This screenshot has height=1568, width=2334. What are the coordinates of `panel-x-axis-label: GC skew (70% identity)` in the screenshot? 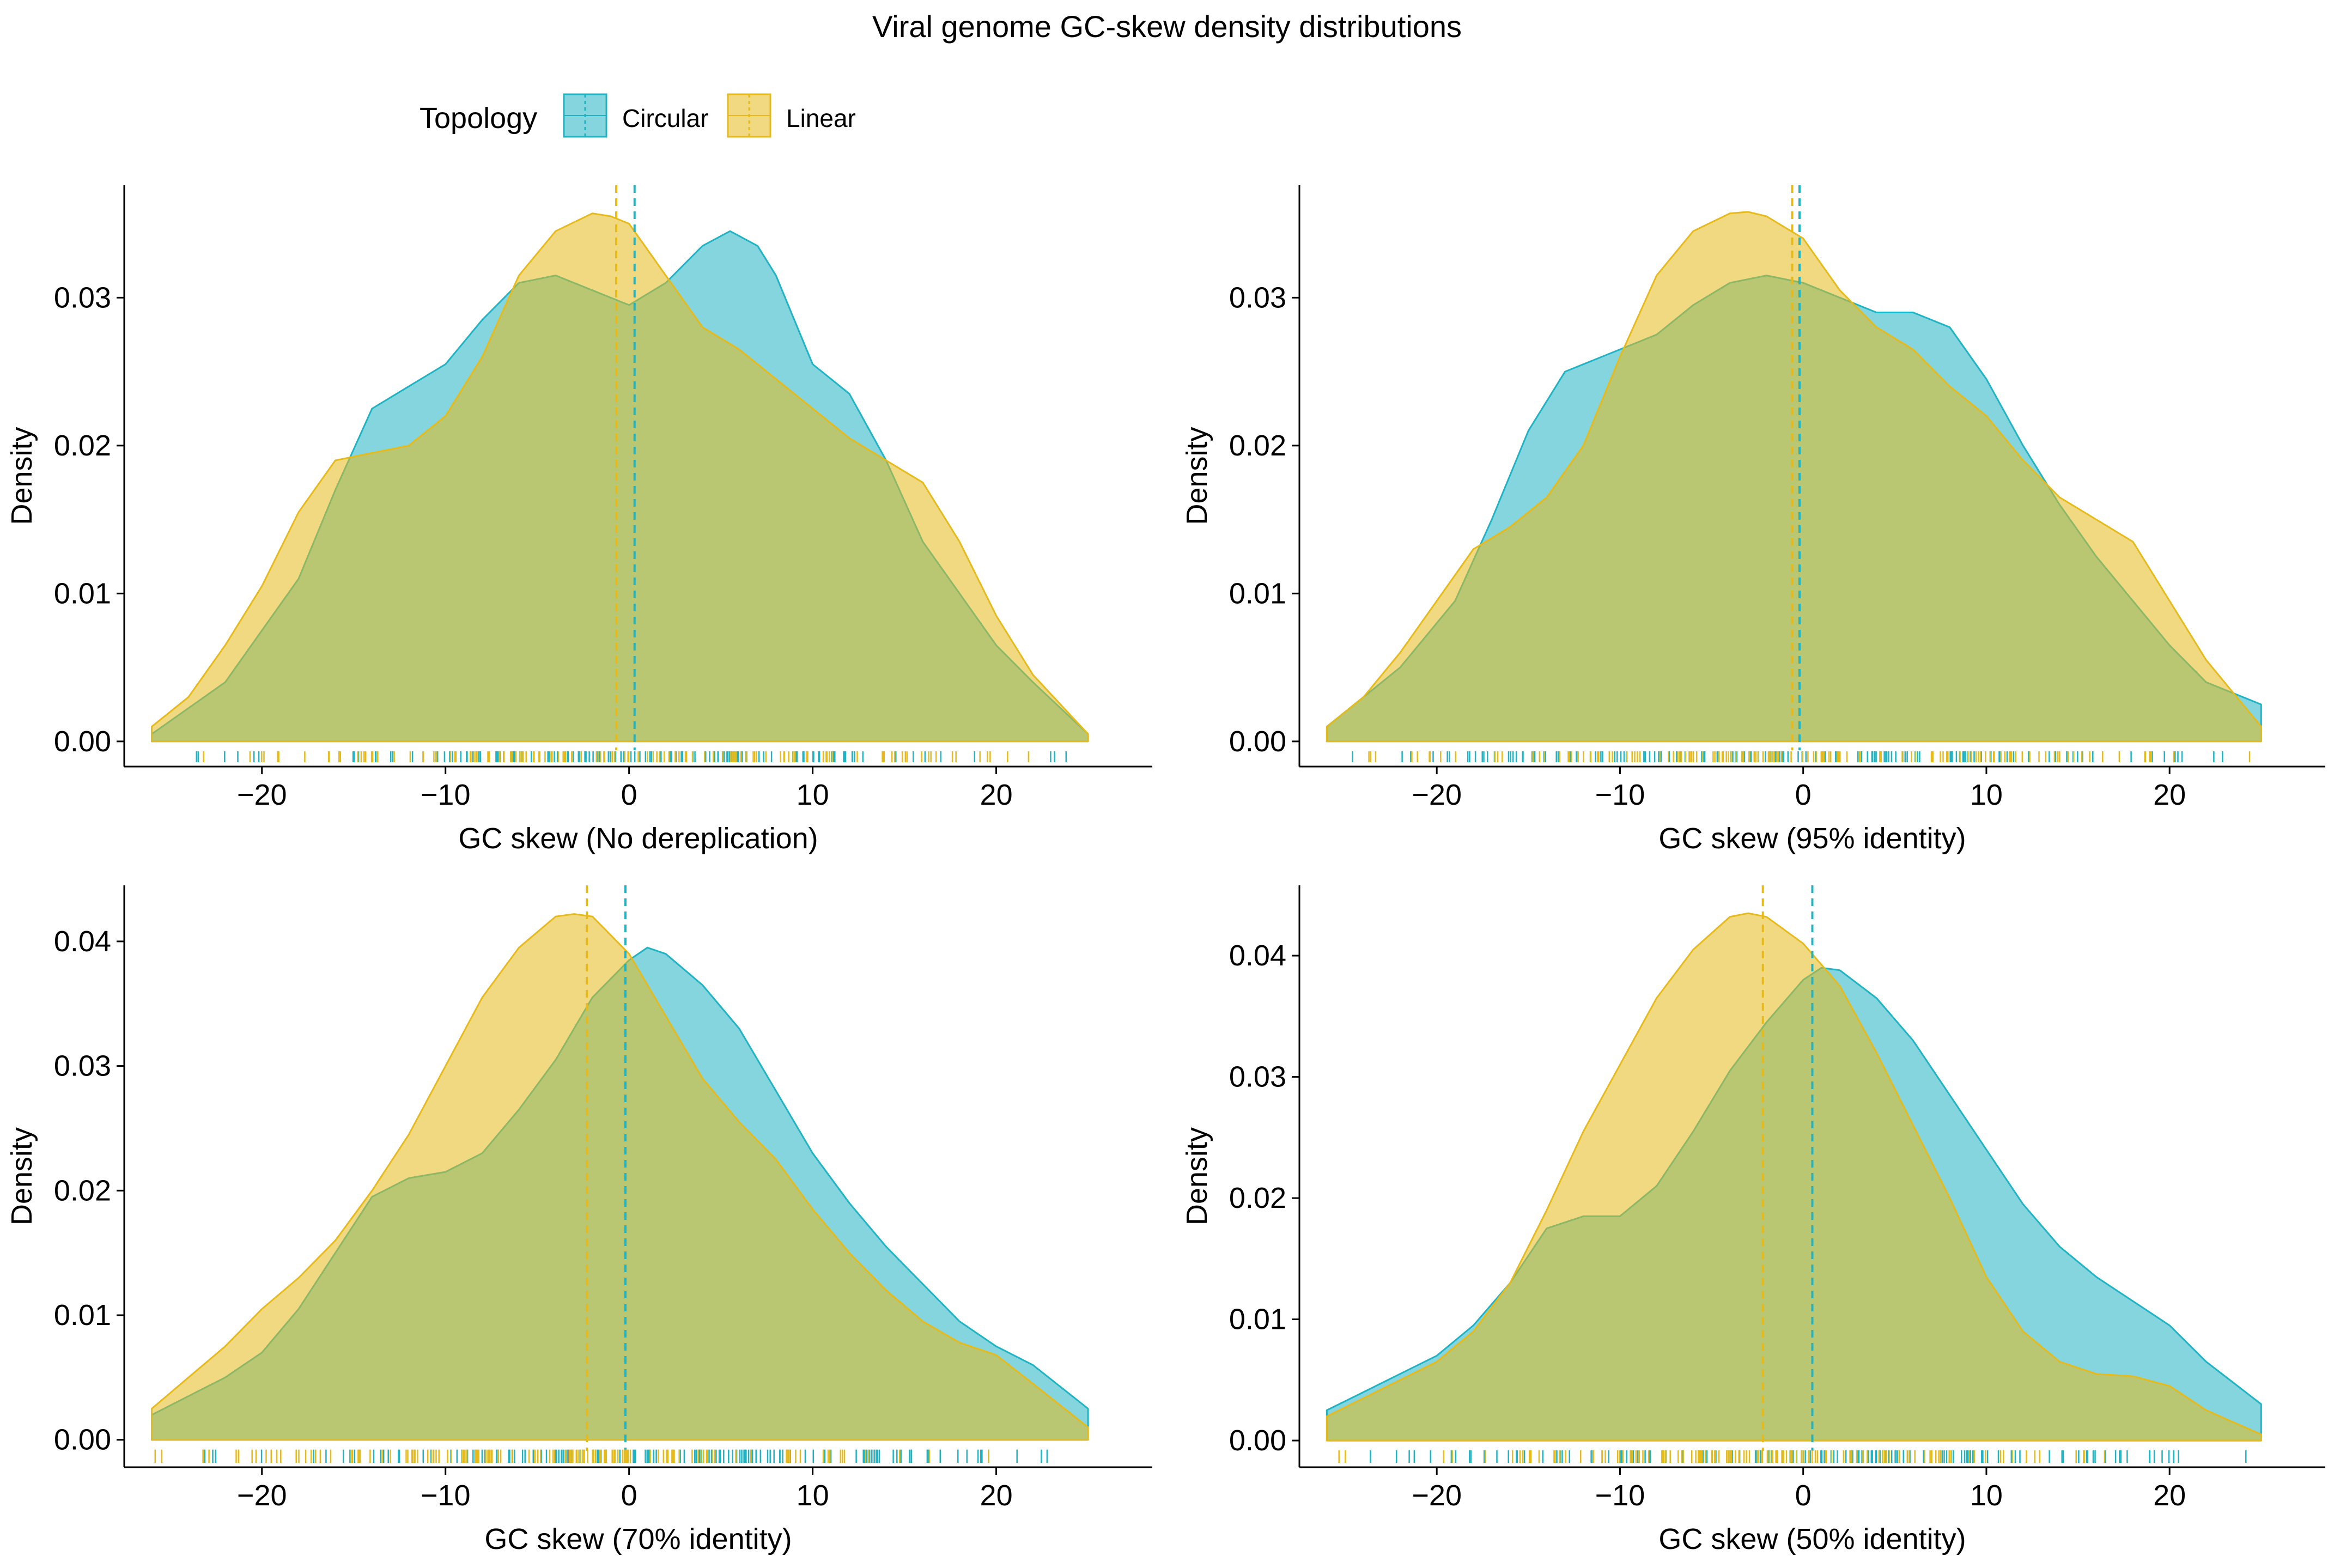 It's located at (638, 1539).